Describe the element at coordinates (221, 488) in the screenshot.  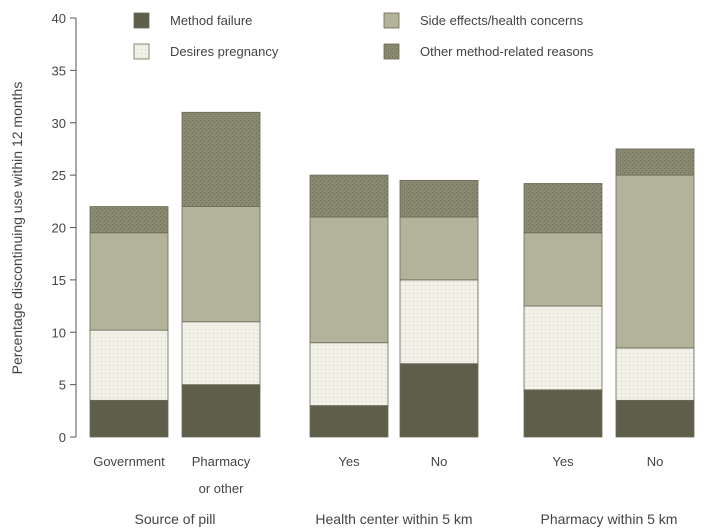
I see `category-label: or other` at that location.